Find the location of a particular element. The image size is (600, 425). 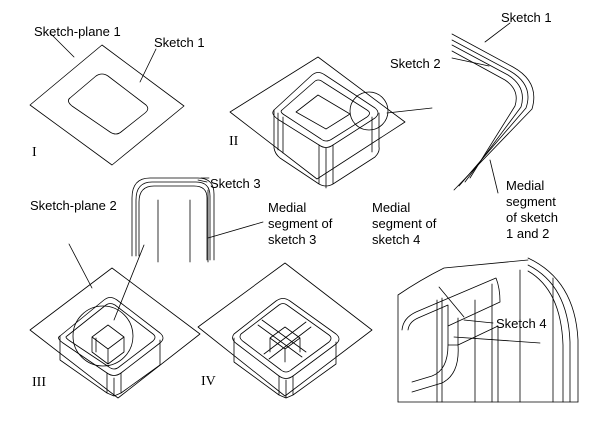

sketch-plane-2-shape is located at coordinates (115, 333).